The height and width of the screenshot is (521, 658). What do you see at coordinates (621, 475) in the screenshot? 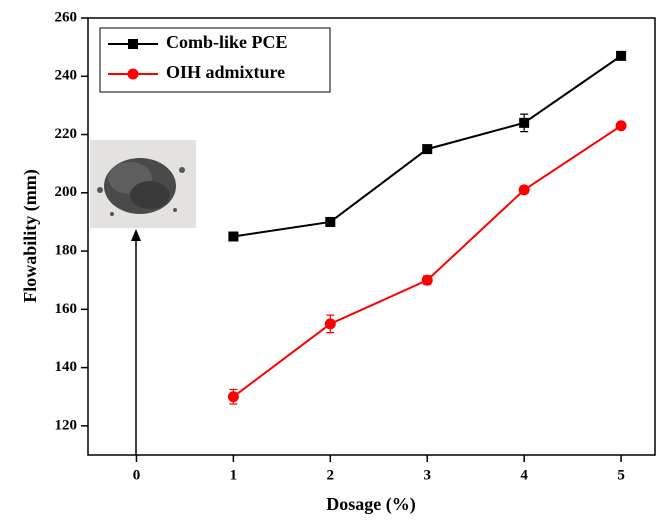
I see `x-tick-label: 5` at bounding box center [621, 475].